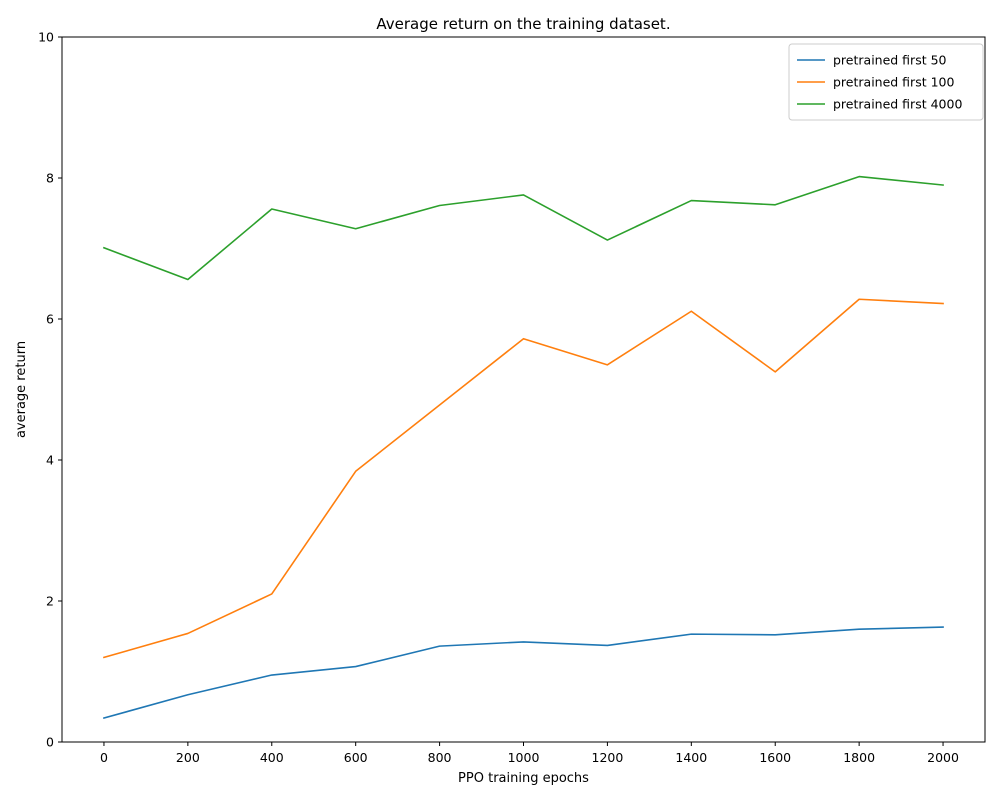 This screenshot has height=800, width=1000. I want to click on legend-label: pretrained first 50, so click(890, 60).